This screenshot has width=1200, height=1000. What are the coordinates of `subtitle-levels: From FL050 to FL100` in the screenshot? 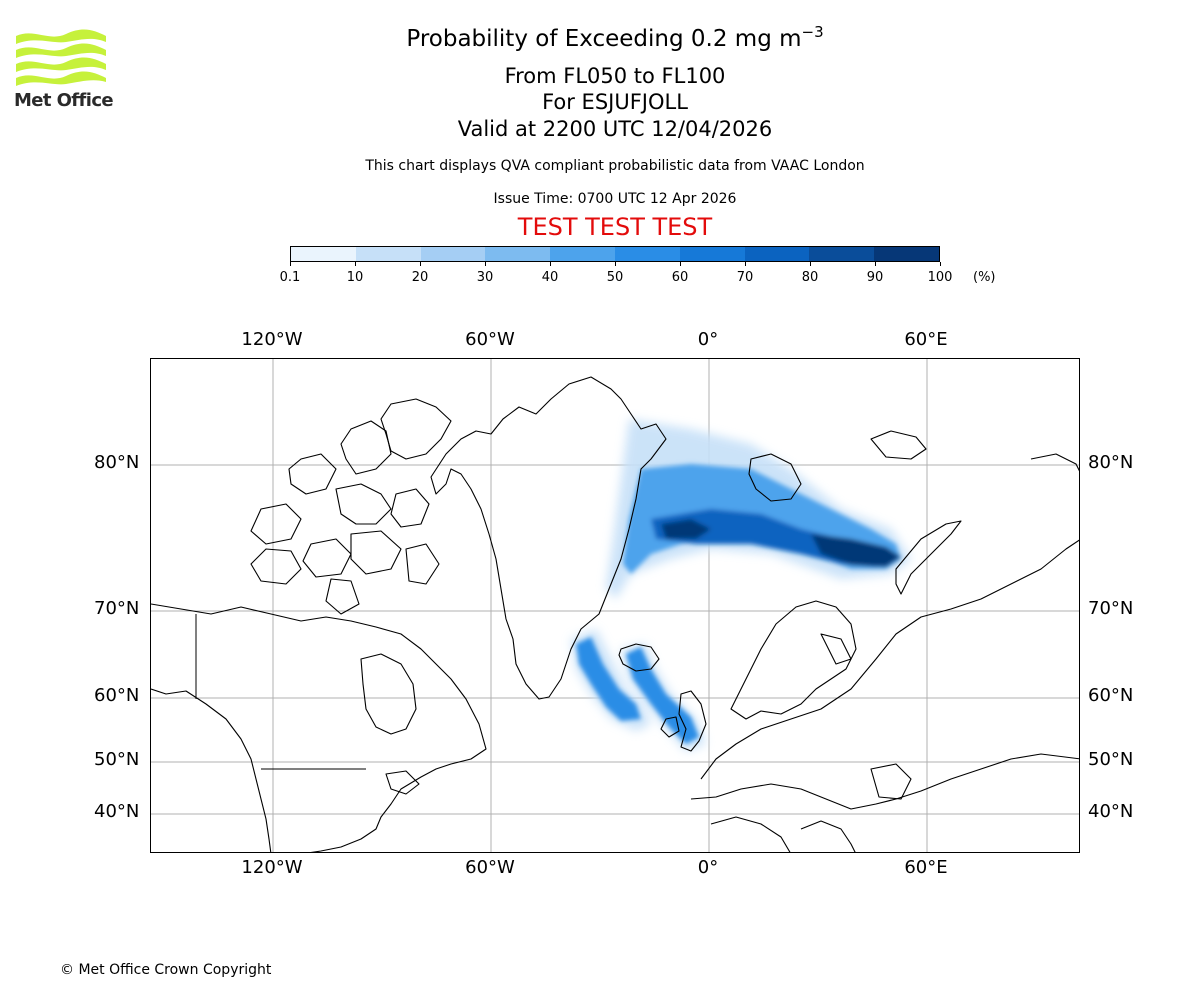 It's located at (615, 76).